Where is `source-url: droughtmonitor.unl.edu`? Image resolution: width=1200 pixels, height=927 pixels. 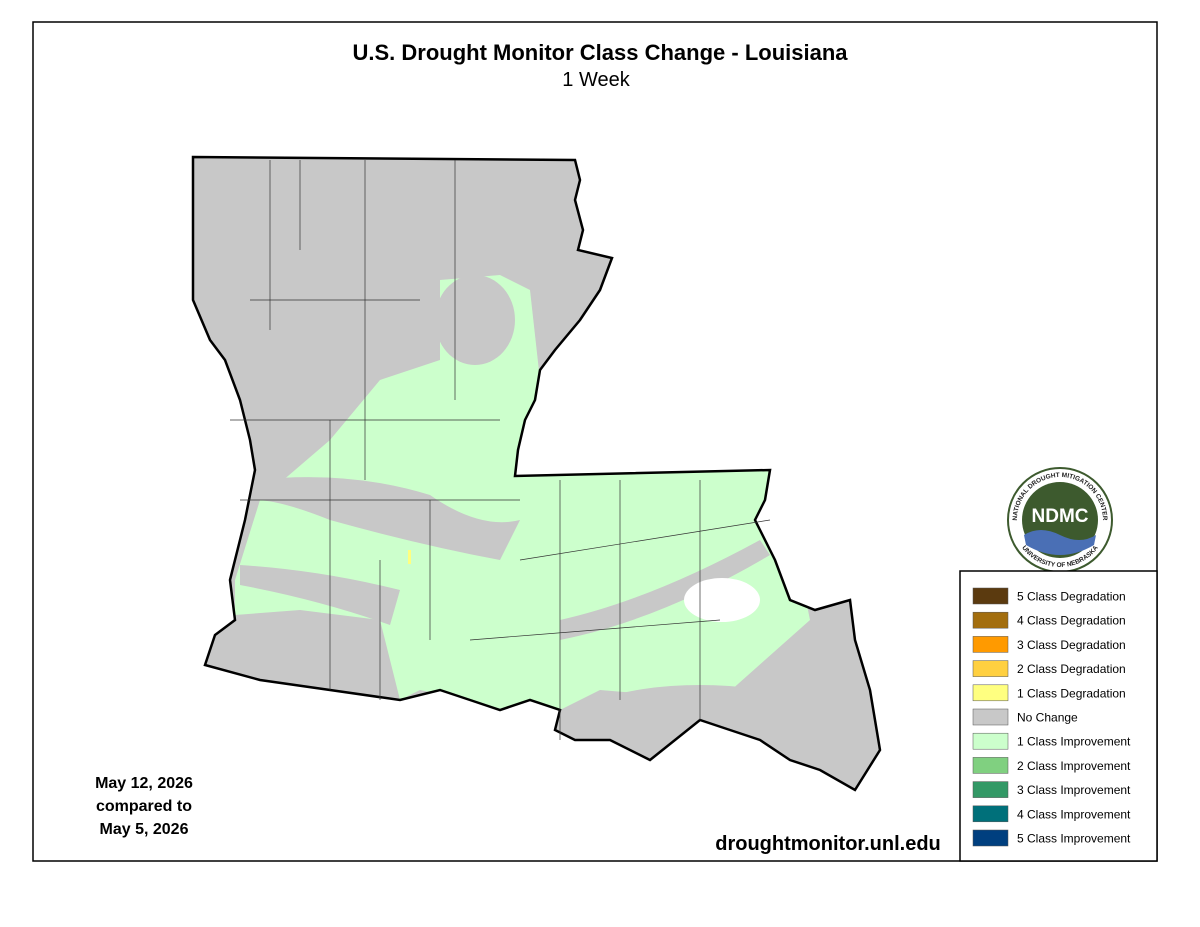
source-url: droughtmonitor.unl.edu is located at coordinates (828, 844).